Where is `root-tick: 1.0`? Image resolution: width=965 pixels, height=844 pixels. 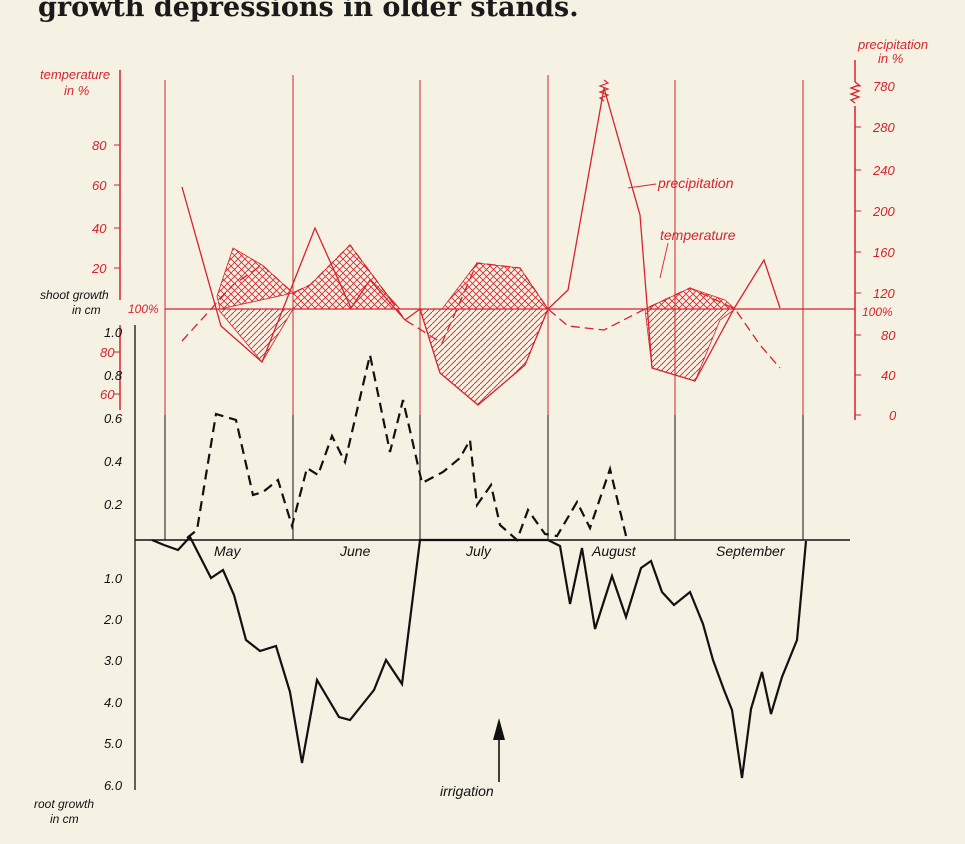
root-tick: 1.0 is located at coordinates (113, 578).